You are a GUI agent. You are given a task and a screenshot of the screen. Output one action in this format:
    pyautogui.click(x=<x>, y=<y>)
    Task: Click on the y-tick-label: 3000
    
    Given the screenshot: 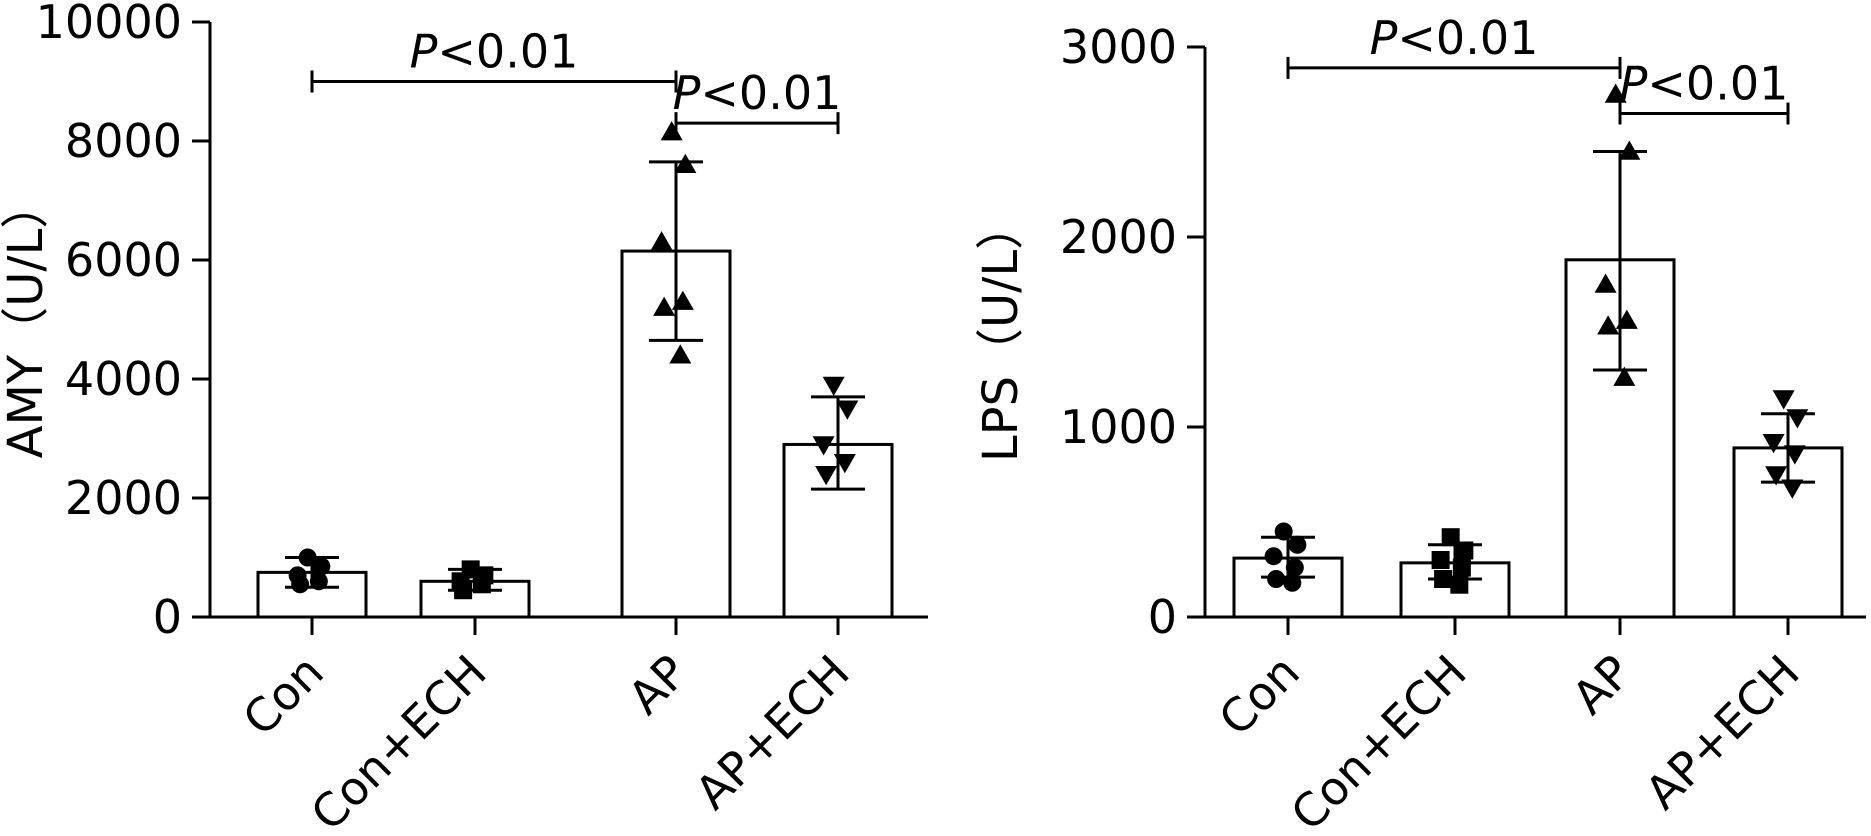 What is the action you would take?
    pyautogui.click(x=1118, y=47)
    